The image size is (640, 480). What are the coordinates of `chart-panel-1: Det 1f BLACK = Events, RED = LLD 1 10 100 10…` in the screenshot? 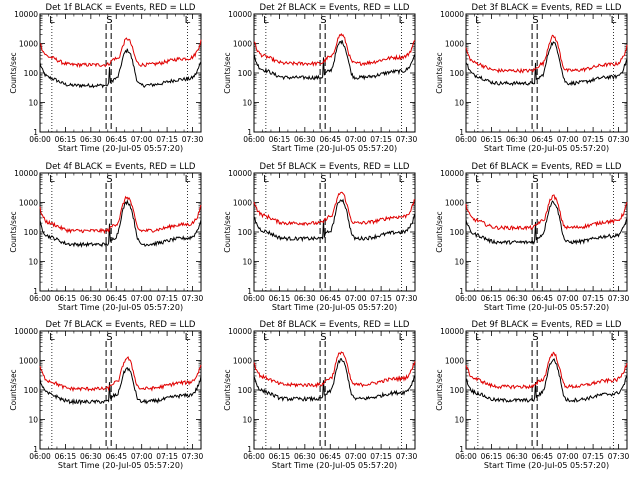 It's located at (106, 78).